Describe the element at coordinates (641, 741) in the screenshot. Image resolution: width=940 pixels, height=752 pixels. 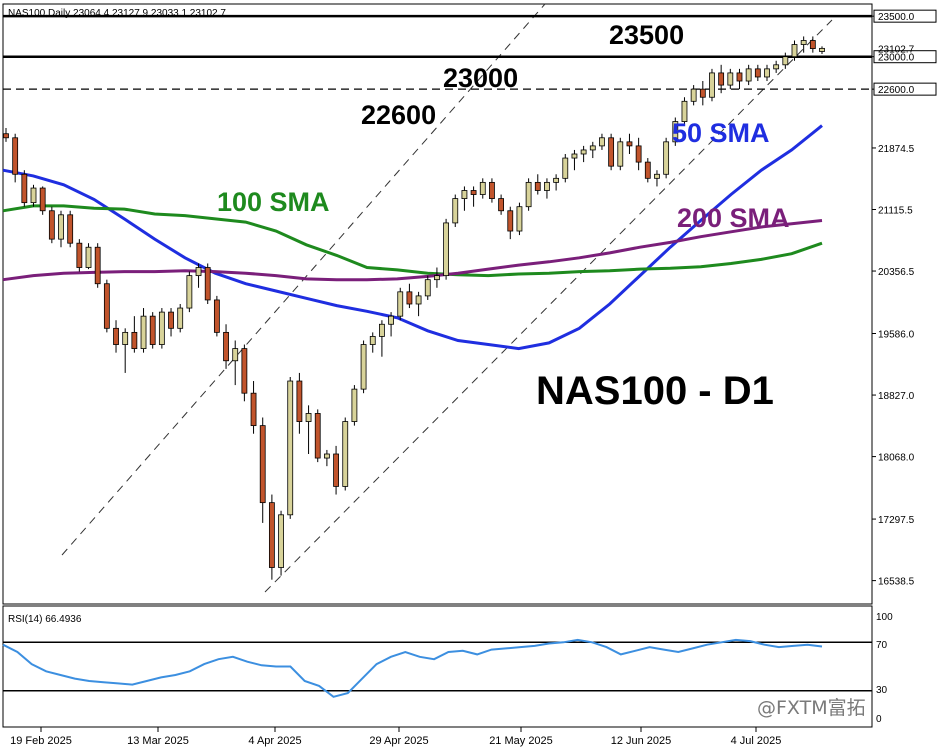
I see `date-tick-label: 12 Jun 2025` at that location.